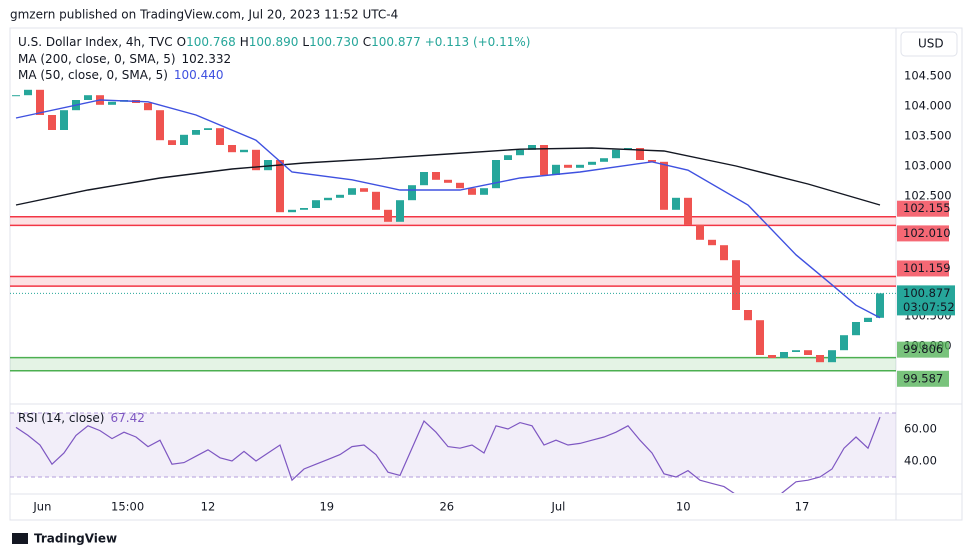  I want to click on x-tick-label: 17, so click(802, 507).